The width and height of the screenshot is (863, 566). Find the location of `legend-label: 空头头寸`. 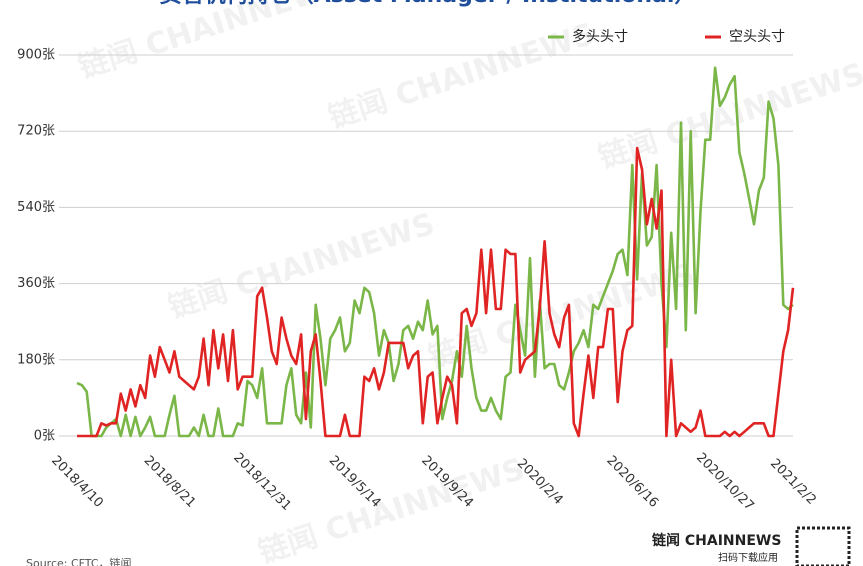

legend-label: 空头头寸 is located at coordinates (757, 37).